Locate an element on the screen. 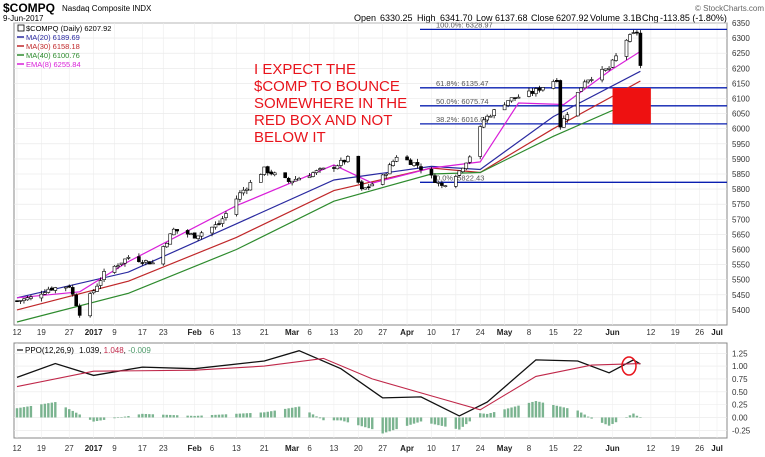 This screenshot has width=765, height=457. legend-item-ma30: MA(30) 6158.18 is located at coordinates (53, 46).